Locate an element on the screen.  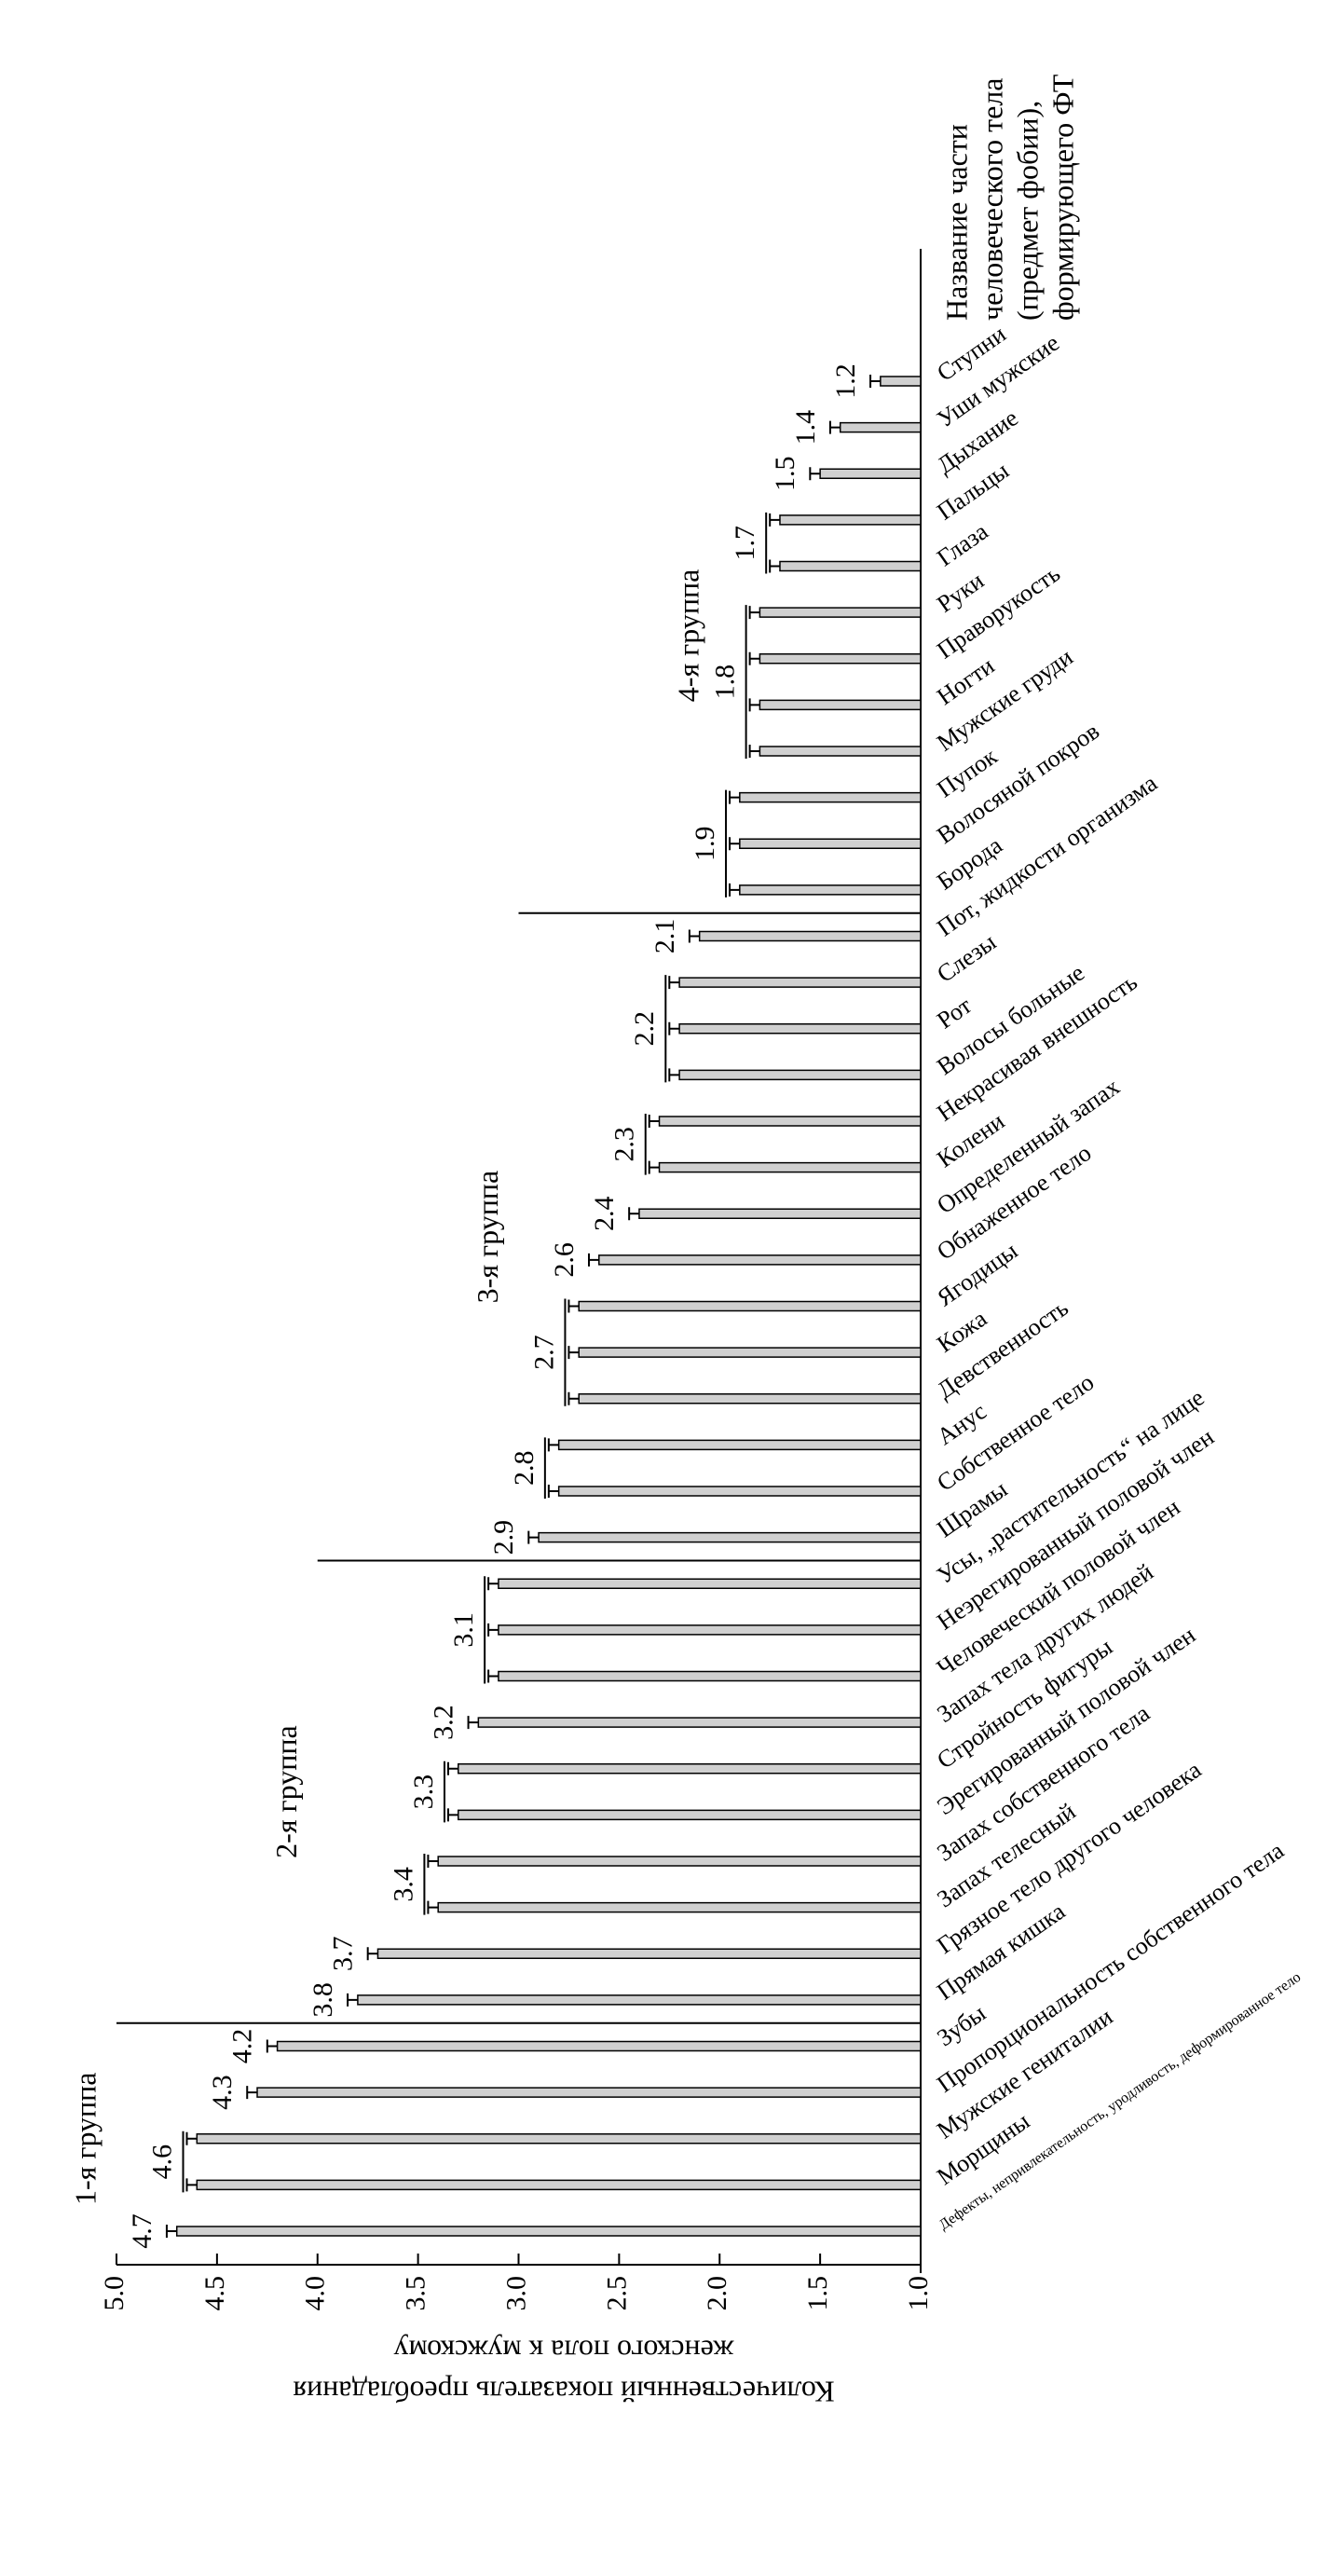
value-label: 2.1 is located at coordinates (664, 936).